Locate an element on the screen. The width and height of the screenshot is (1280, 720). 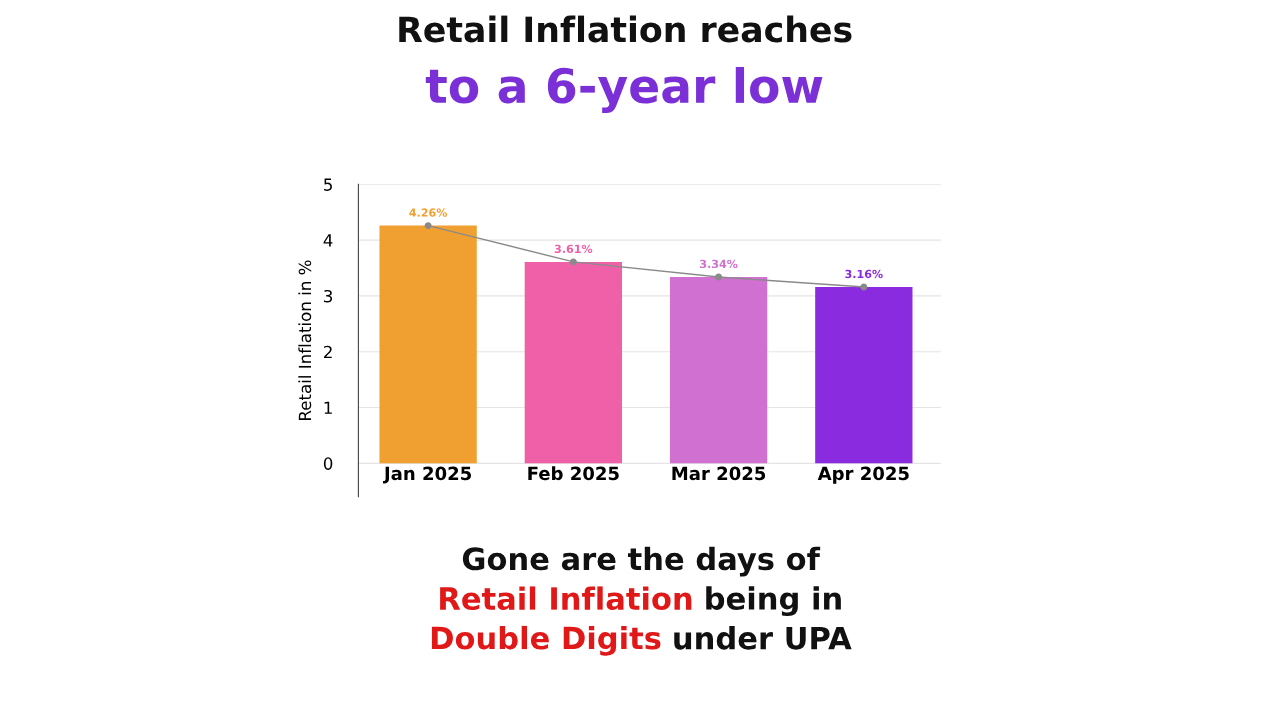
x-tick-label: Mar 2025 is located at coordinates (719, 473).